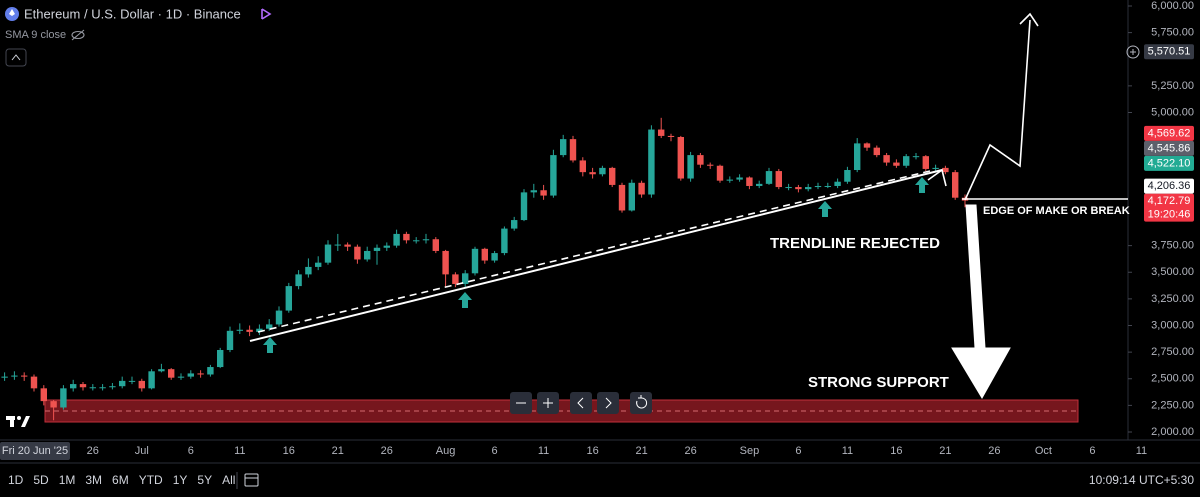 This screenshot has height=497, width=1200. Describe the element at coordinates (1172, 405) in the screenshot. I see `y-tick-label: 2,250.00` at that location.